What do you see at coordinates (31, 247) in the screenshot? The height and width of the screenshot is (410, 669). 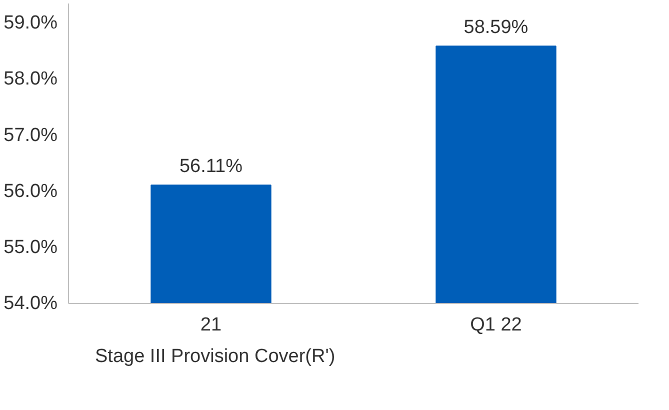 I see `y-tick-label: 55.0%` at bounding box center [31, 247].